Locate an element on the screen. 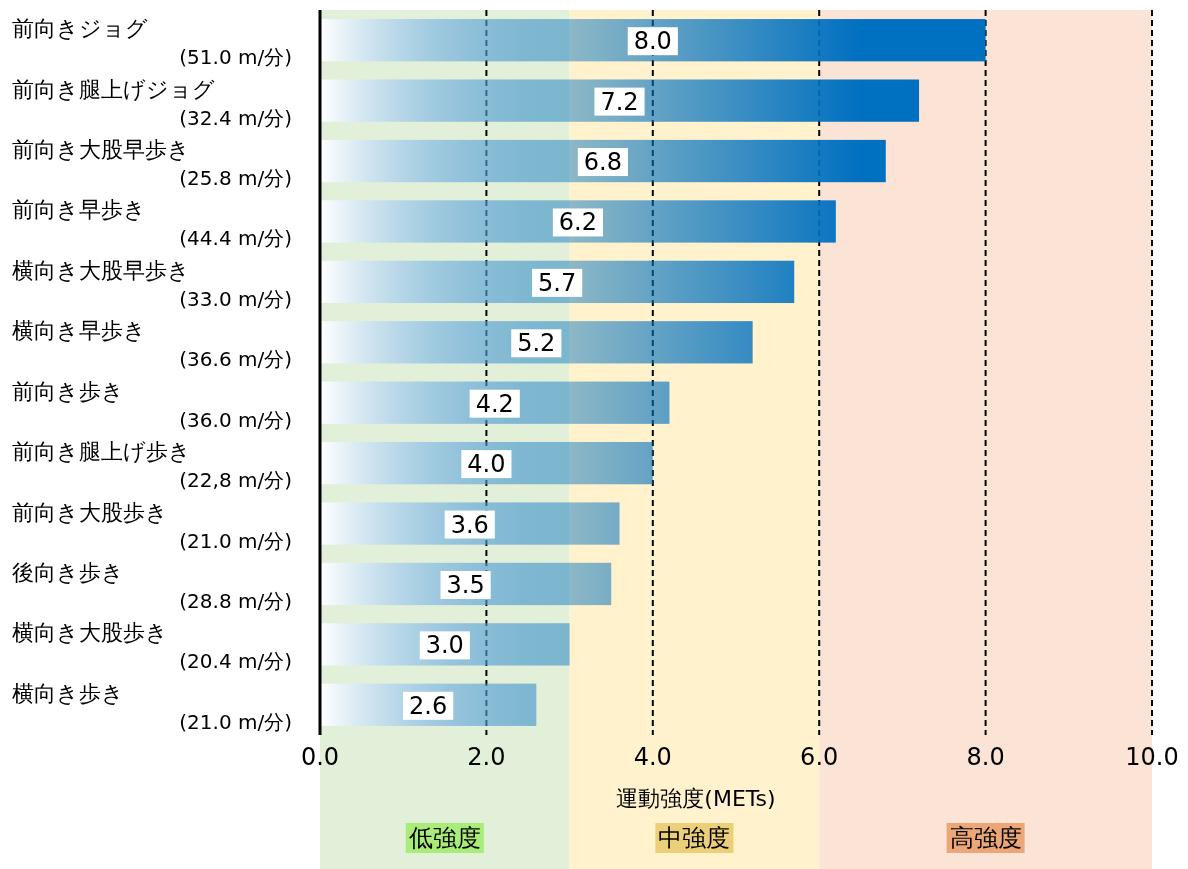  data-label: 5.7 is located at coordinates (557, 282).